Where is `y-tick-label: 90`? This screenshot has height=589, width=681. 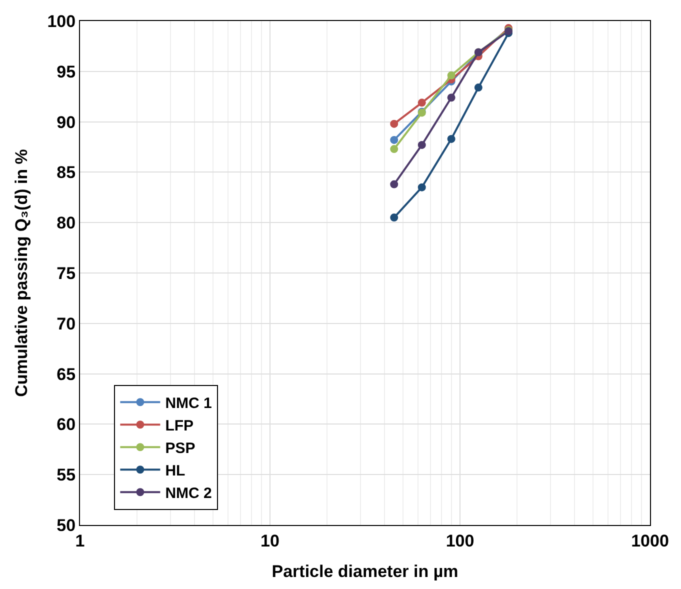 y-tick-label: 90 is located at coordinates (66, 122).